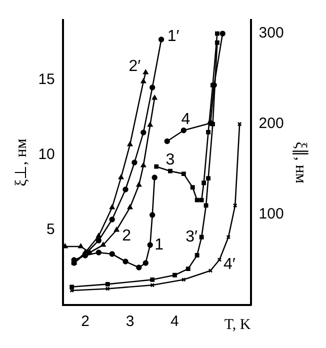 This screenshot has width=326, height=348. What do you see at coordinates (85, 321) in the screenshot?
I see `x-tick-label: 2` at bounding box center [85, 321].